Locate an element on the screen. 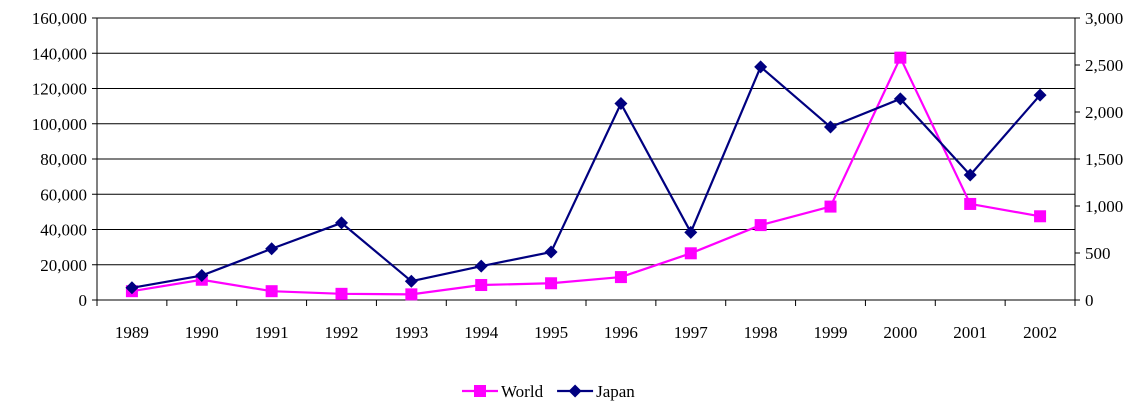  left-tick-label: 20,000 is located at coordinates (63, 265).